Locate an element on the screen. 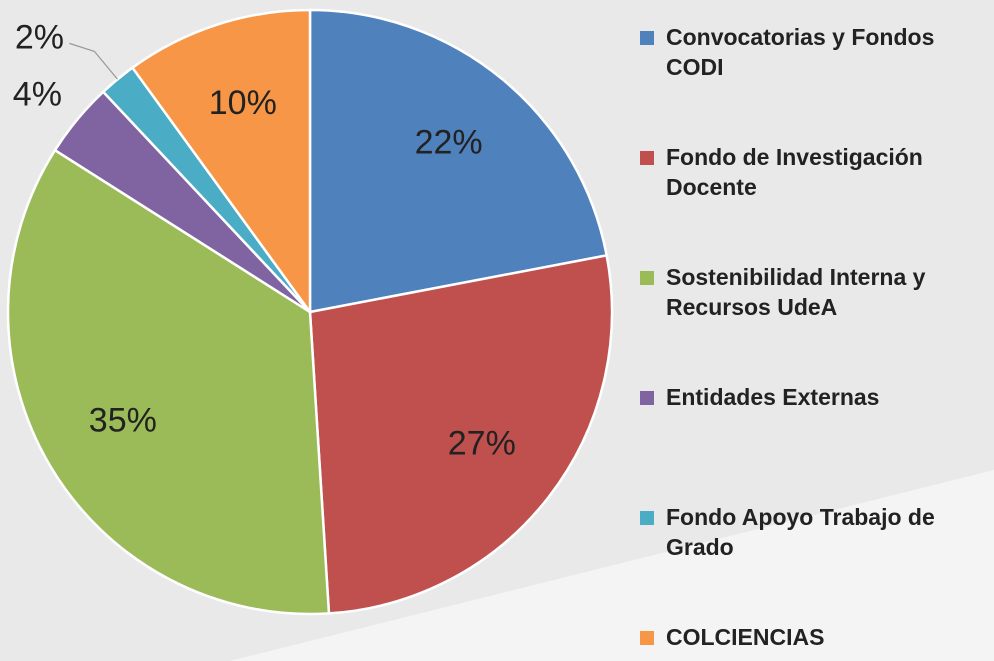  data-label: 22% is located at coordinates (449, 142).